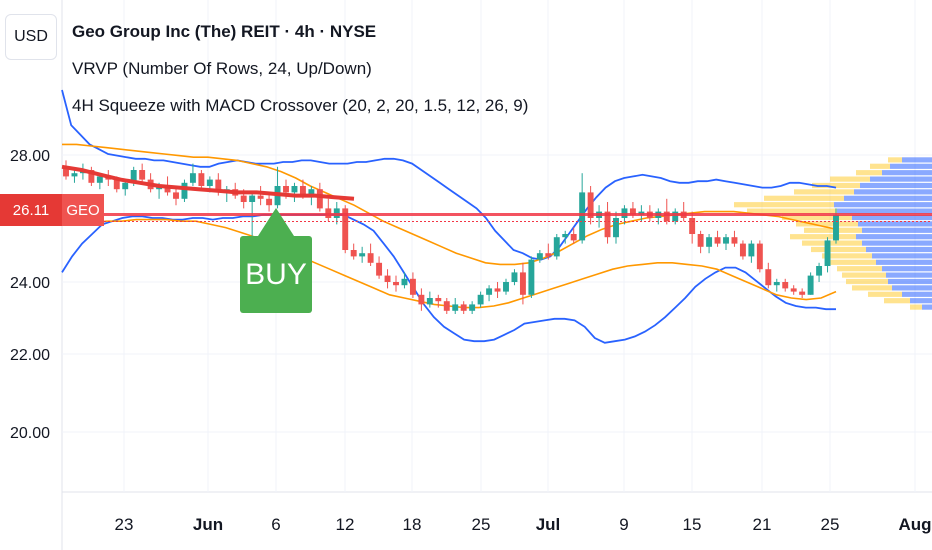 The image size is (932, 550). Describe the element at coordinates (83, 210) in the screenshot. I see `current-price-symbol: GEO` at that location.